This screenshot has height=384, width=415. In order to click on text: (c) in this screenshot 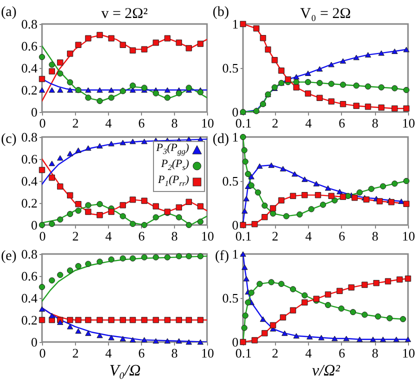, I will do `click(9, 139)`.